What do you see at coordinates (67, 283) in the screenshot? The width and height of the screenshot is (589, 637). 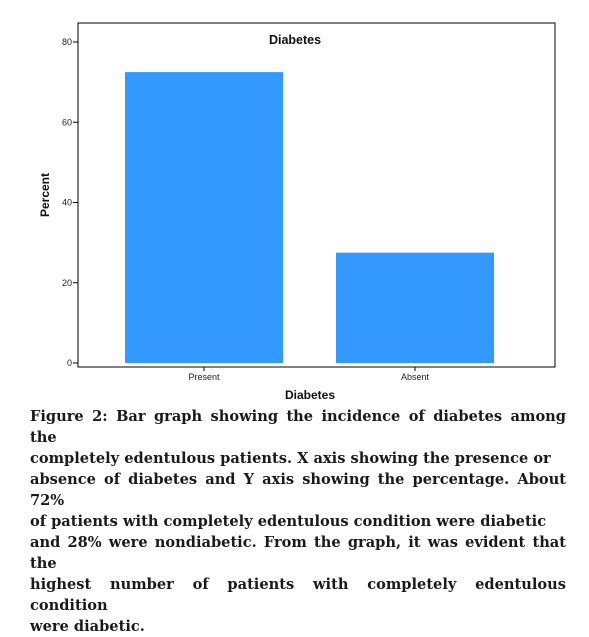 I see `y-tick-label: 20` at bounding box center [67, 283].